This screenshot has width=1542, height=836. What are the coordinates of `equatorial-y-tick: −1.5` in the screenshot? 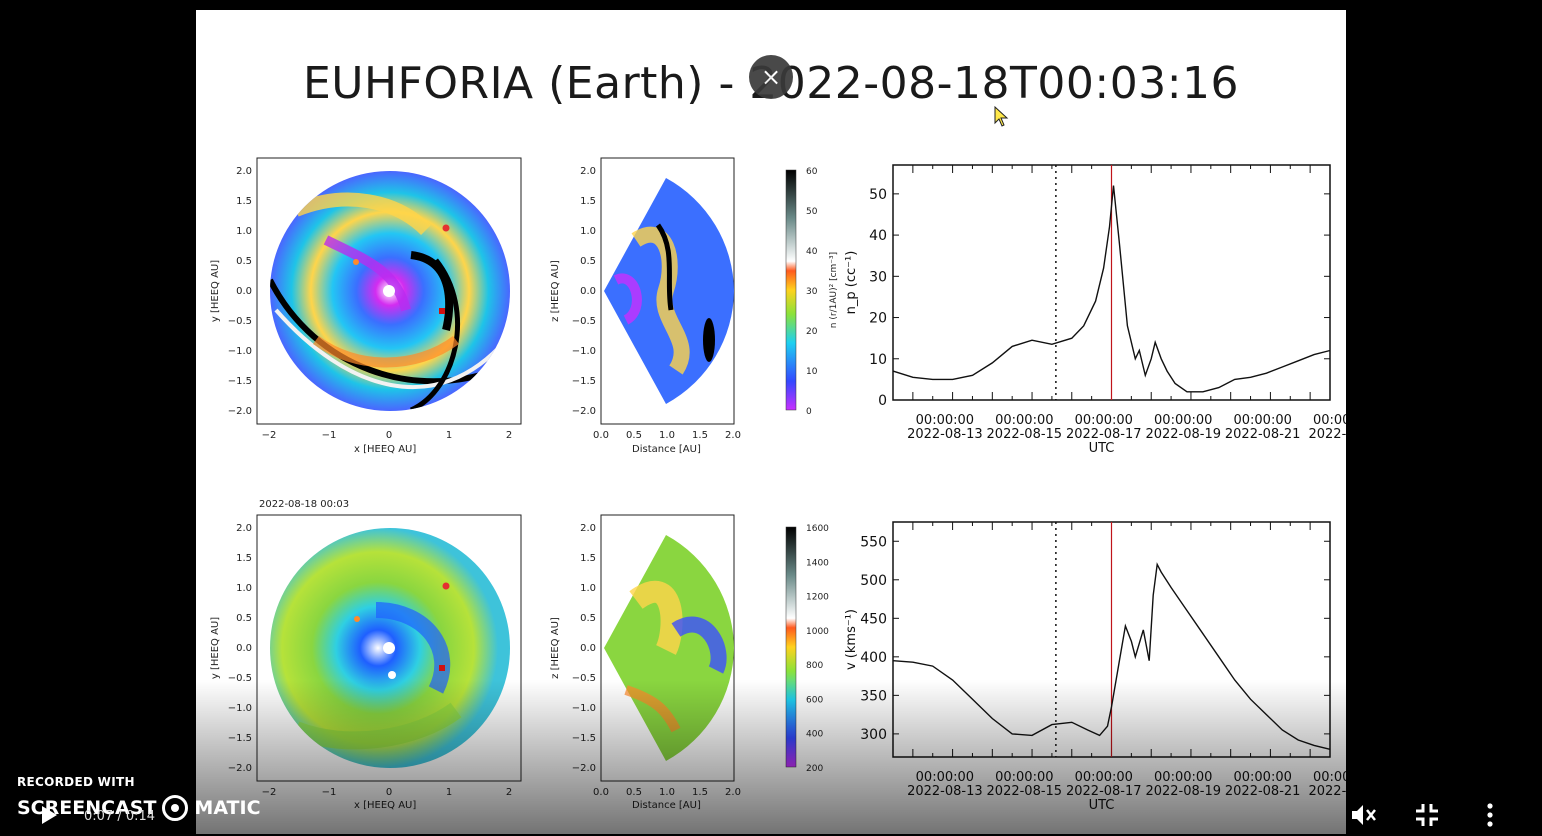 It's located at (240, 381).